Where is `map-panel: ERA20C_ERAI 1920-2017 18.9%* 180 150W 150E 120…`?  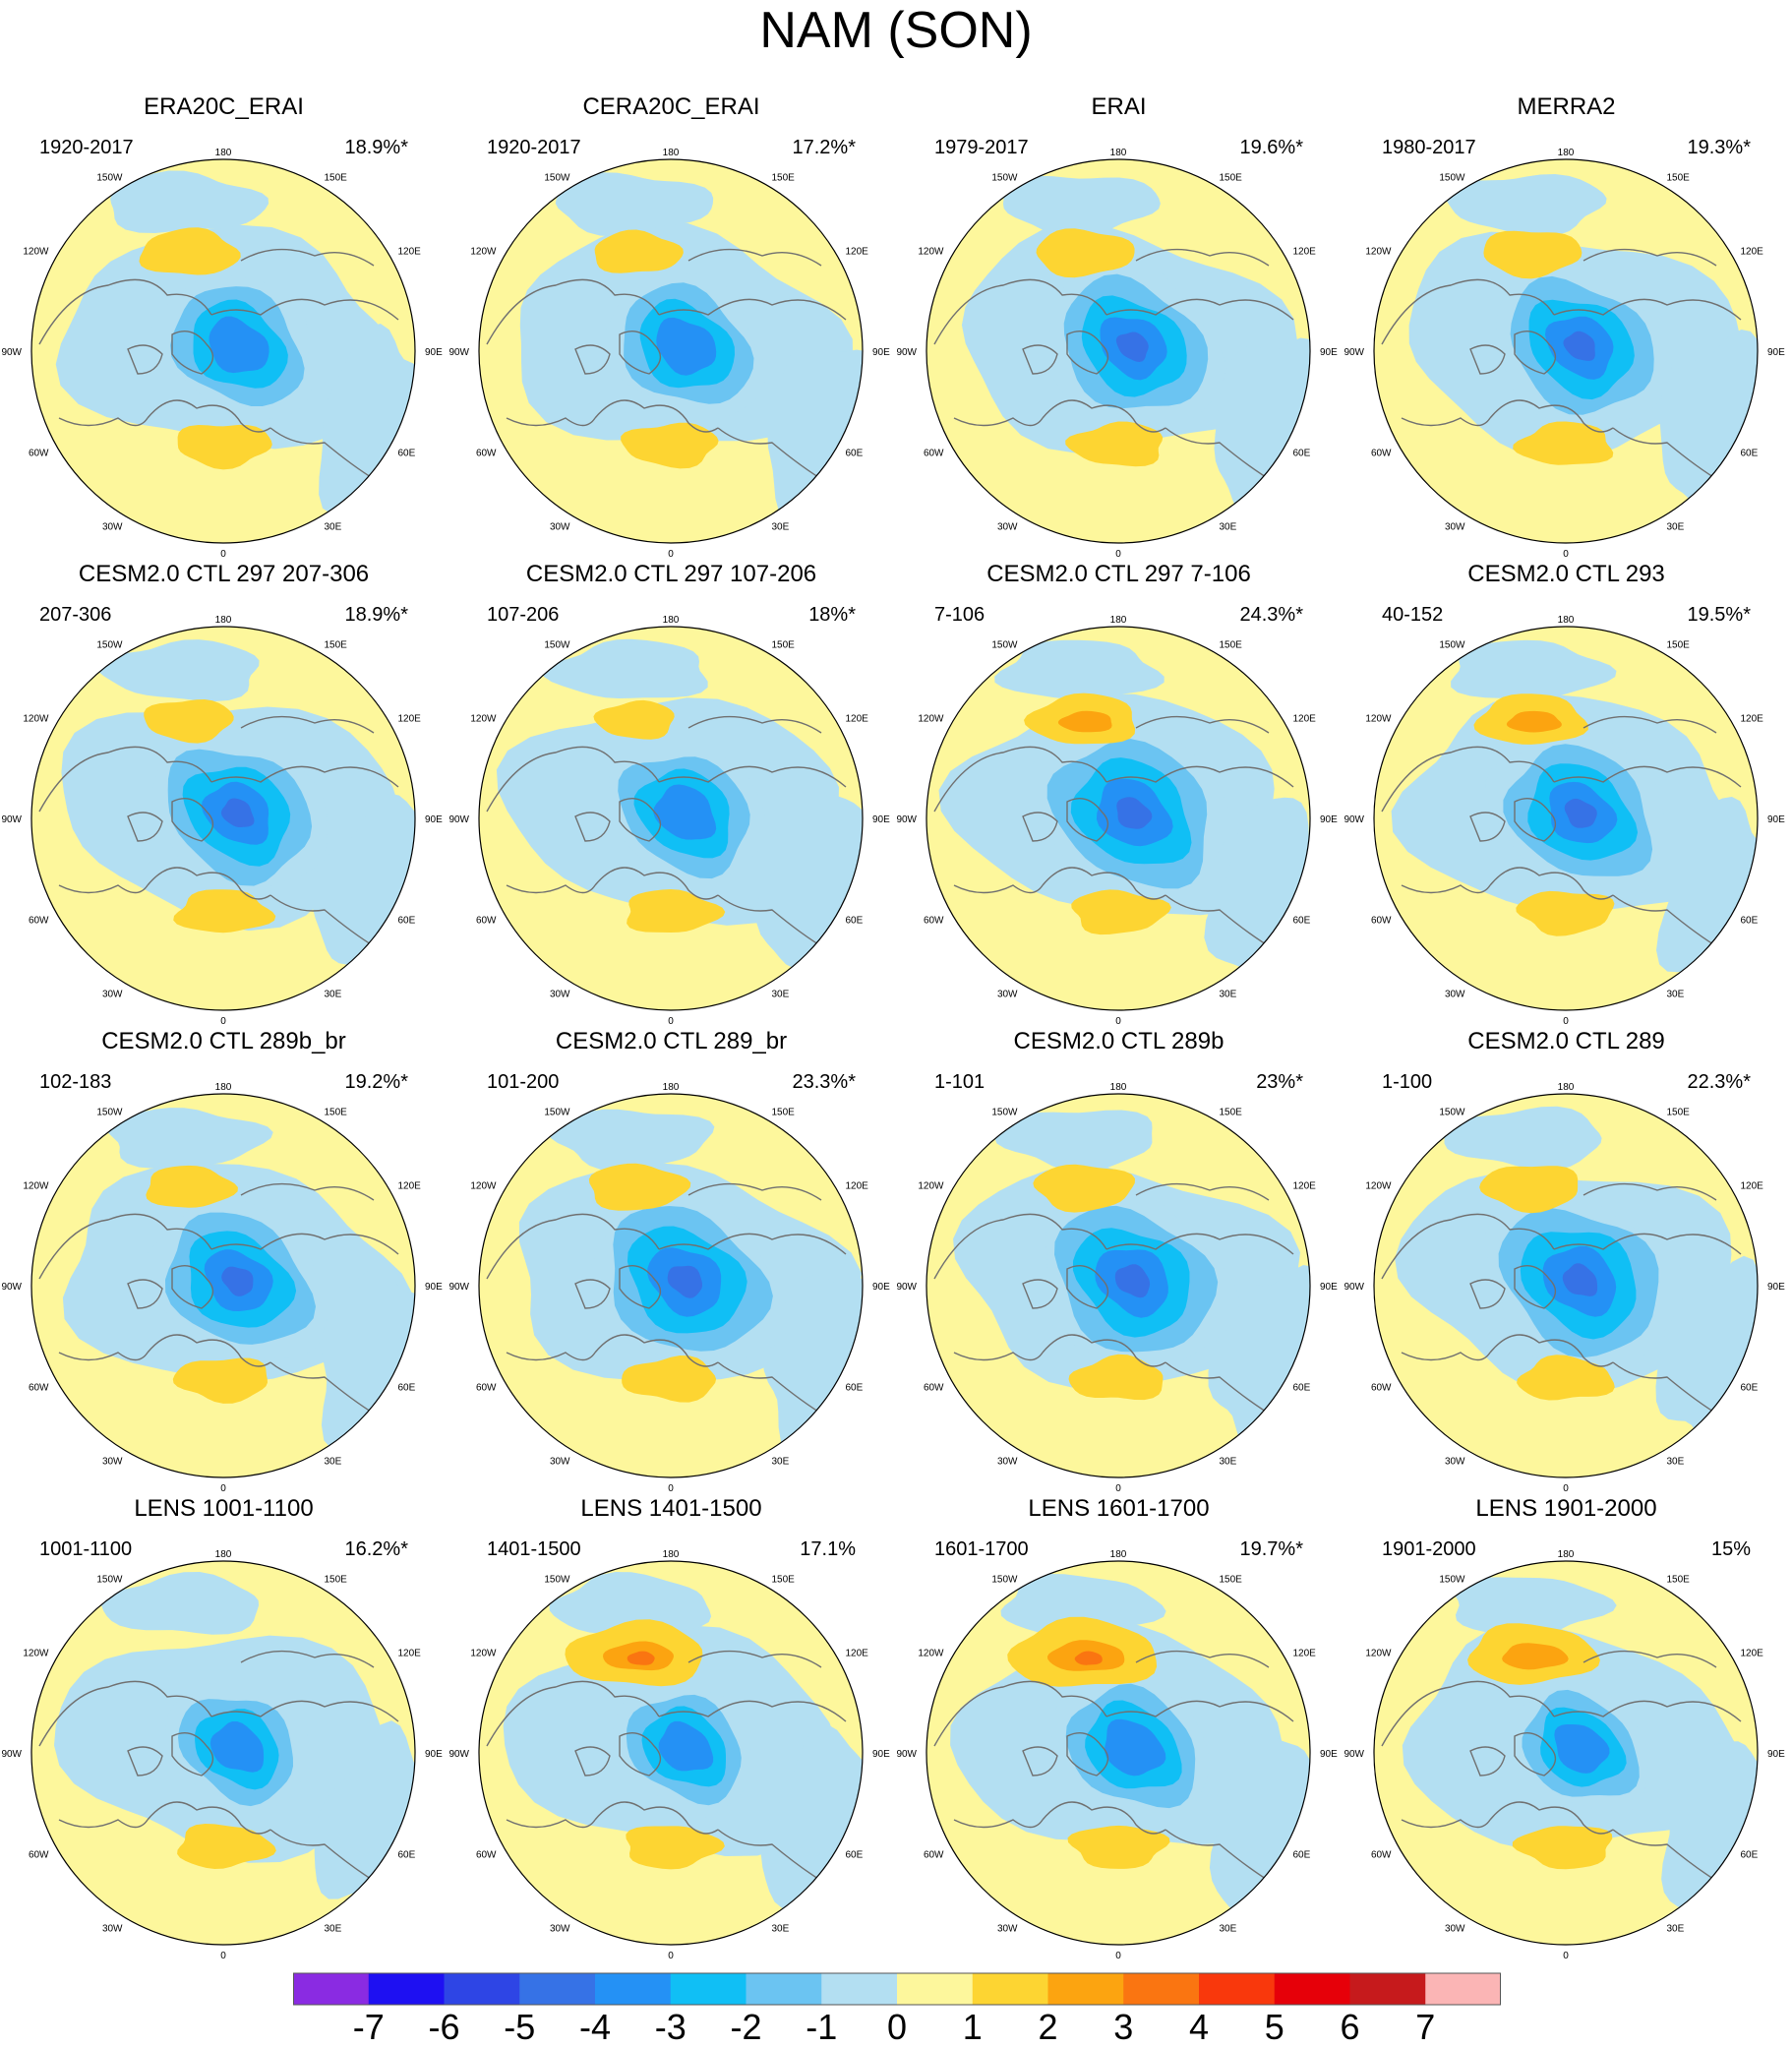 map-panel: ERA20C_ERAI 1920-2017 18.9%* 180 150W 150E 120… is located at coordinates (224, 326).